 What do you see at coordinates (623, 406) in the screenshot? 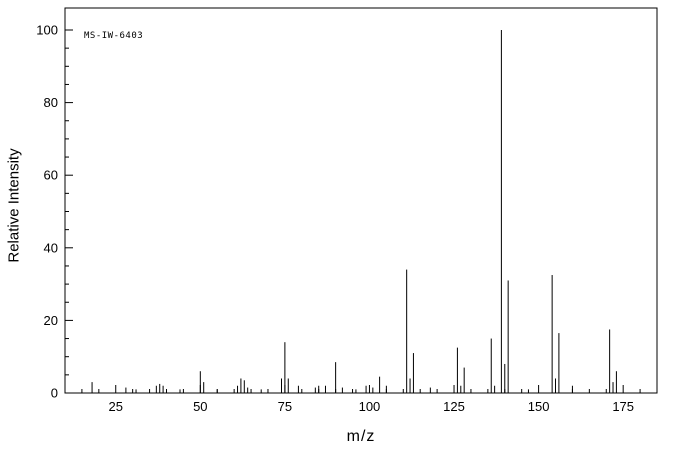
I see `x-tick-label: 175` at bounding box center [623, 406].